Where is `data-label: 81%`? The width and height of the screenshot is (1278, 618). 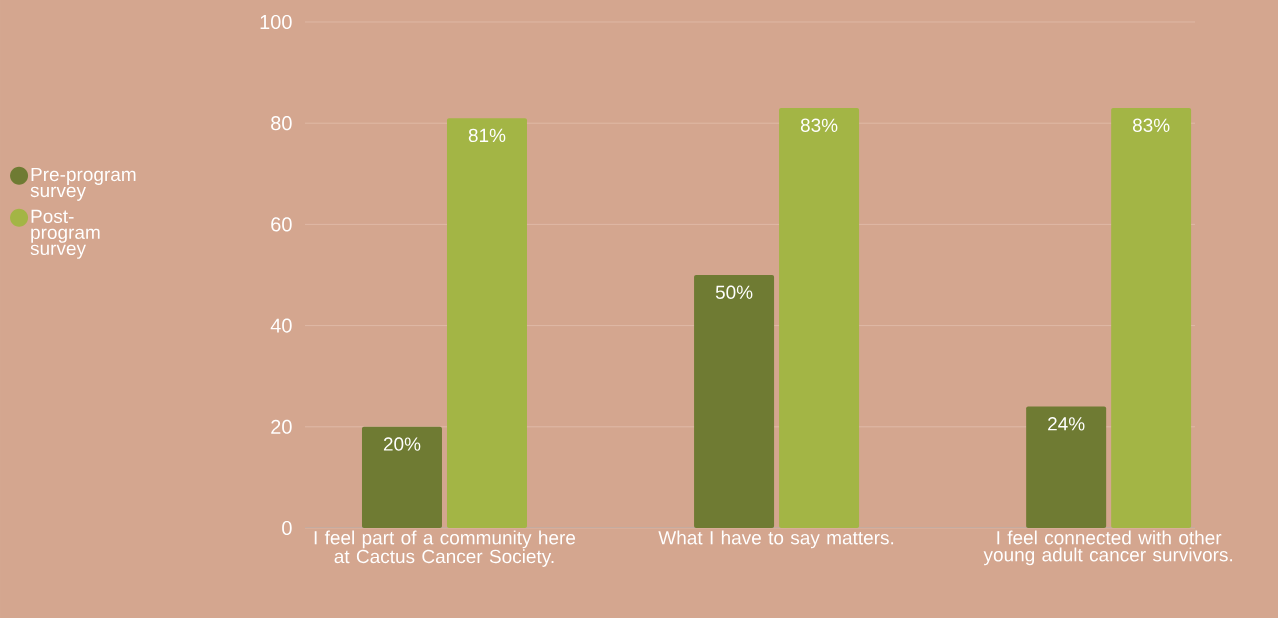 data-label: 81% is located at coordinates (487, 135).